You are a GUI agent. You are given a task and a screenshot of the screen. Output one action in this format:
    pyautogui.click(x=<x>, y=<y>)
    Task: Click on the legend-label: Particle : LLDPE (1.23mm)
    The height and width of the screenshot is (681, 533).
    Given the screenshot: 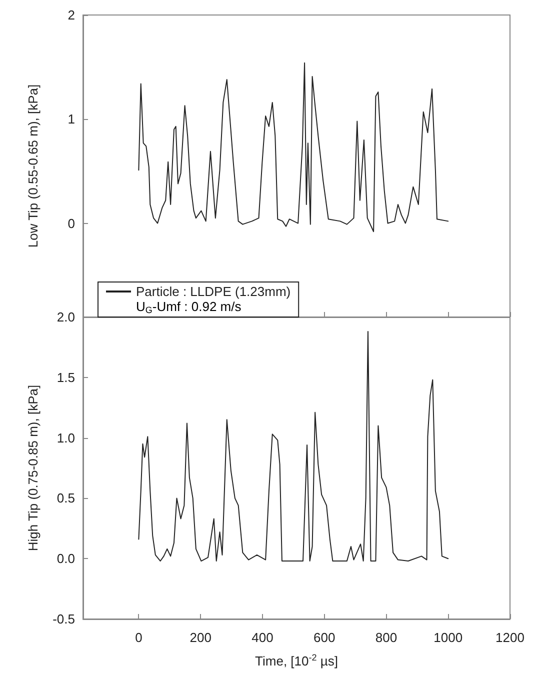 What is the action you would take?
    pyautogui.click(x=213, y=291)
    